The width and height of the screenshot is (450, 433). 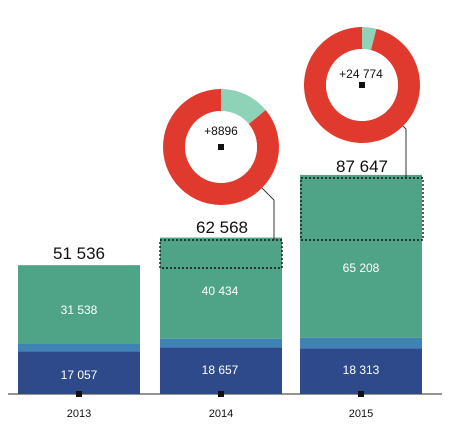 What do you see at coordinates (221, 394) in the screenshot?
I see `x-tick-marker-2014` at bounding box center [221, 394].